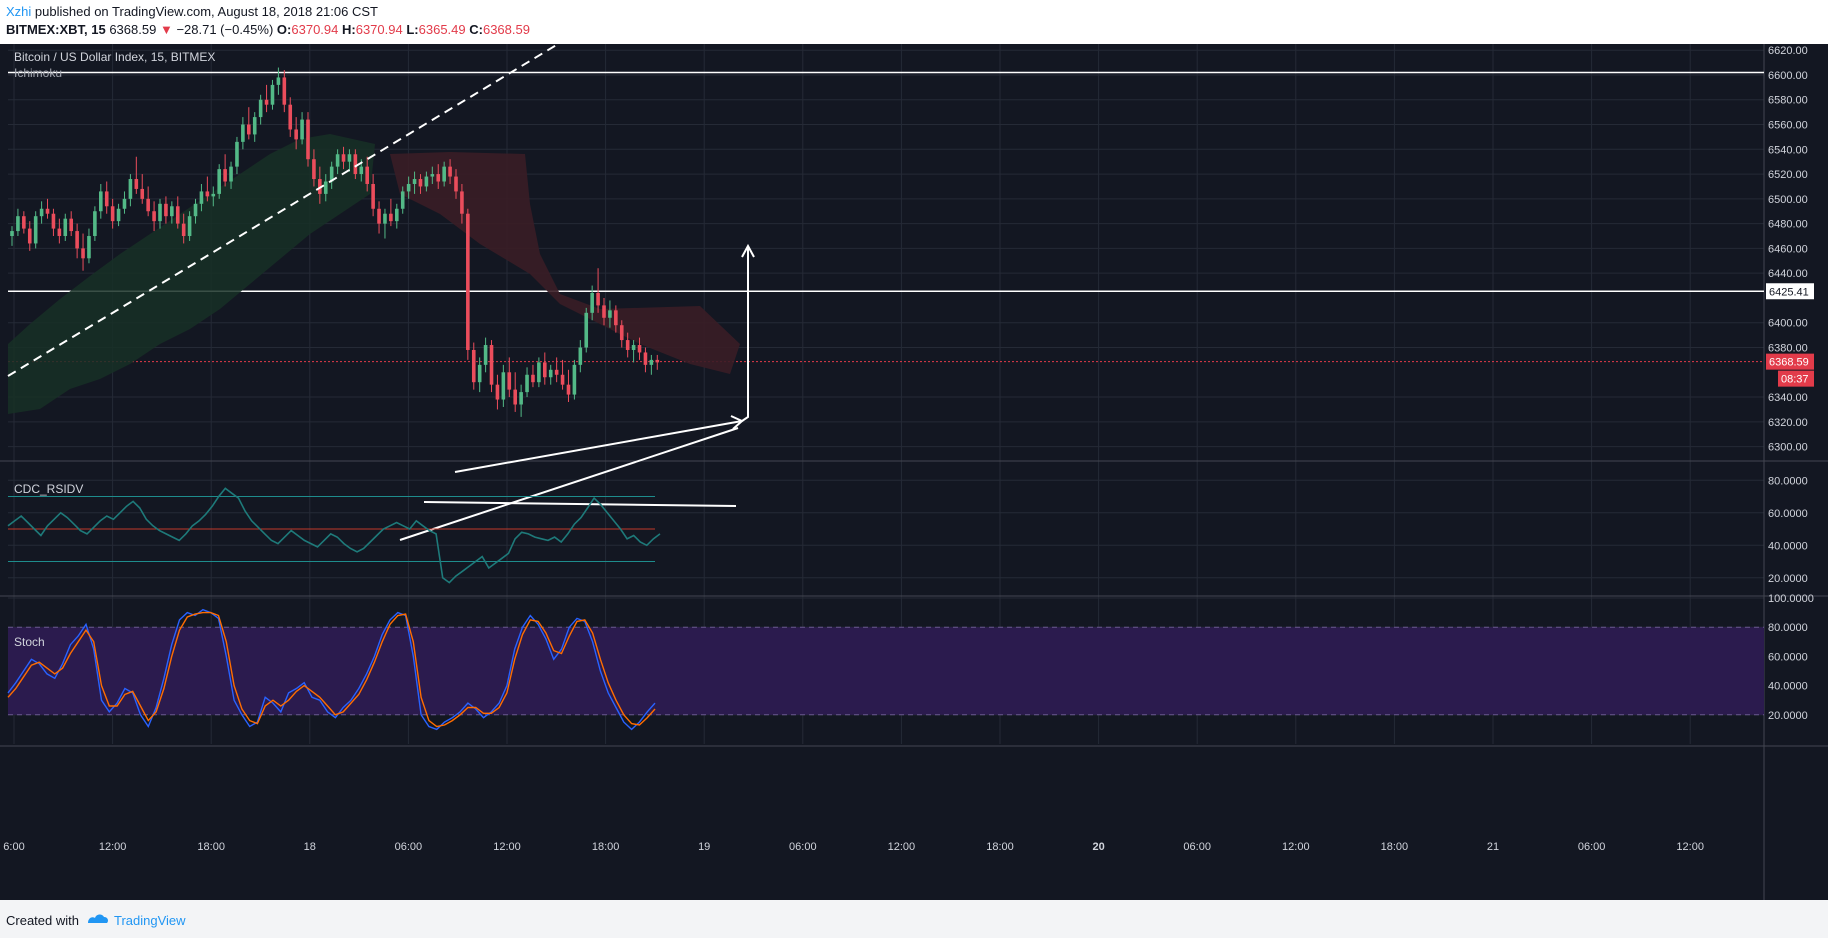 This screenshot has height=938, width=1828. I want to click on tradingview-logo-icon, so click(98, 918).